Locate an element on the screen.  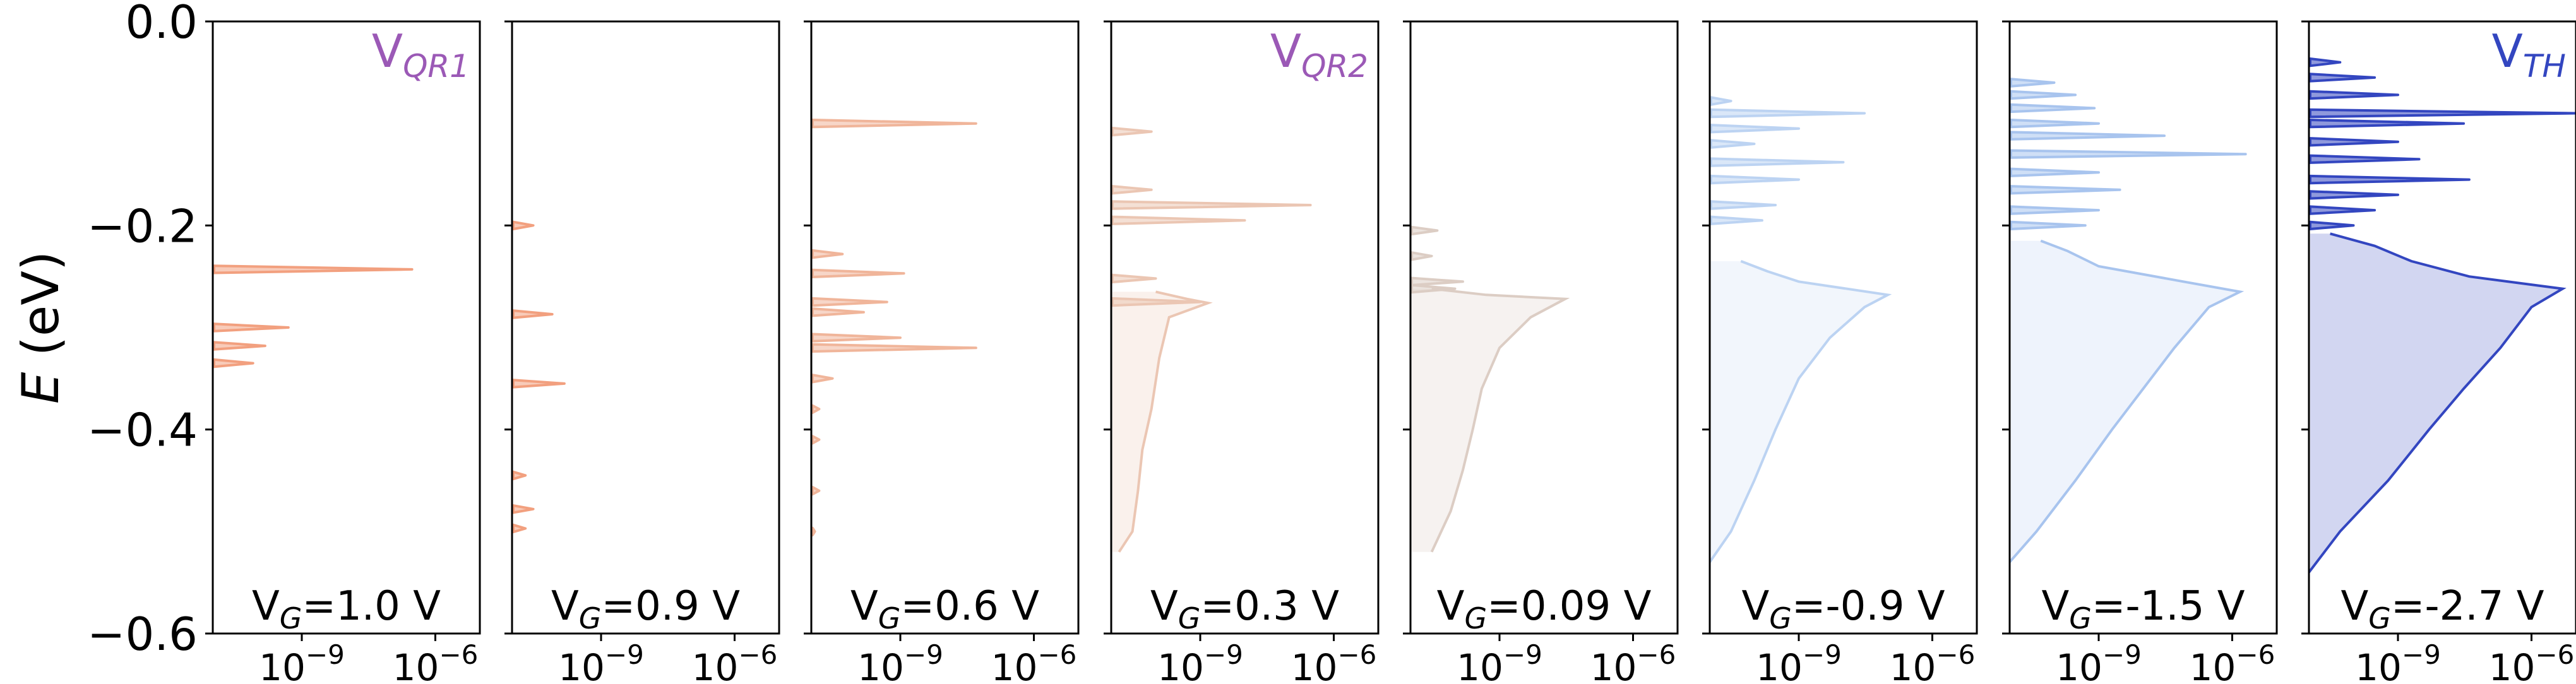
panel-gate-voltage-label: VG=0.09 V is located at coordinates (1544, 609).